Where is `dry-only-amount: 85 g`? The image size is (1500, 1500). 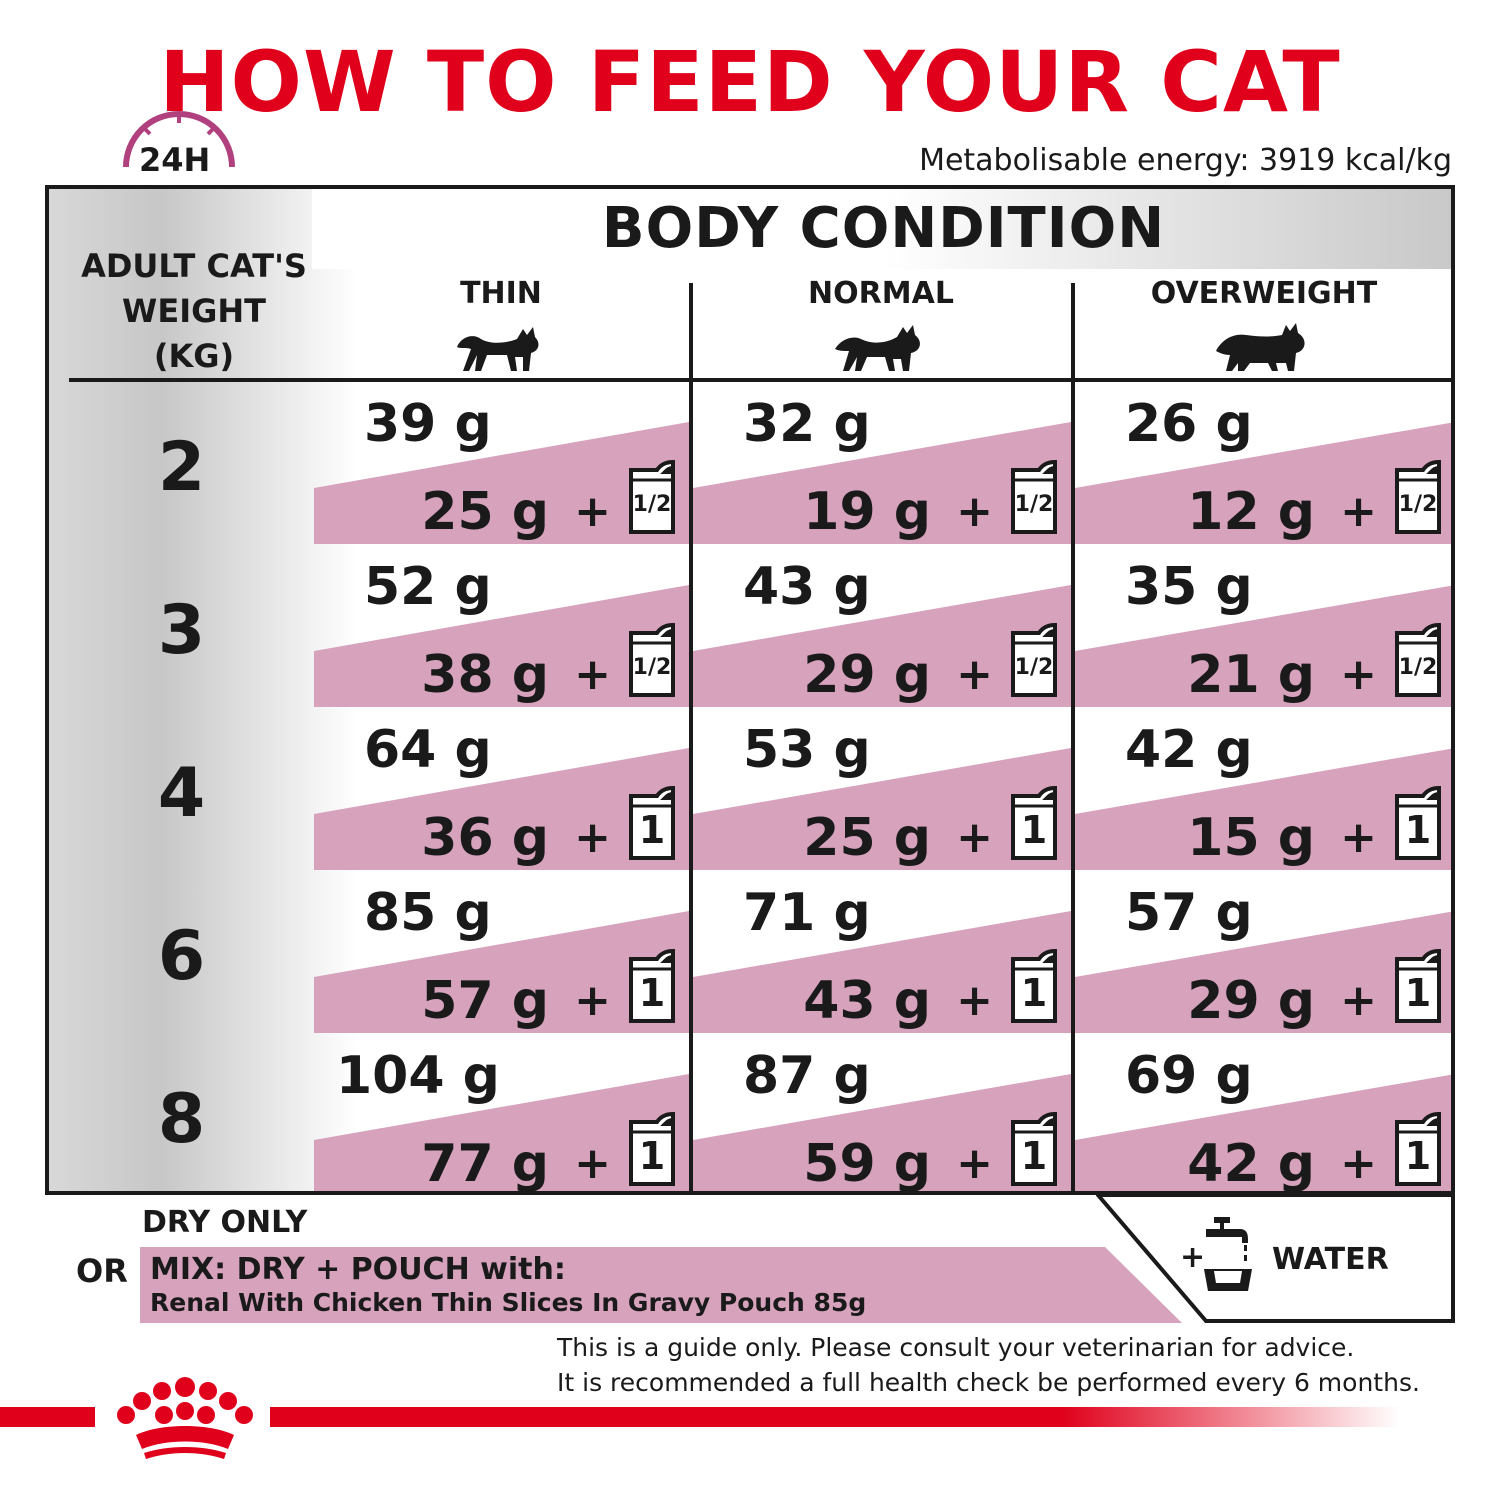
dry-only-amount: 85 g is located at coordinates (428, 913).